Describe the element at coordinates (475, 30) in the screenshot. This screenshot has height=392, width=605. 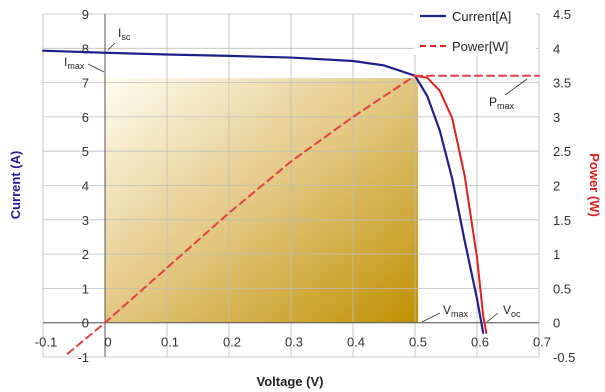
I see `legend: Current[A] Power[W]` at that location.